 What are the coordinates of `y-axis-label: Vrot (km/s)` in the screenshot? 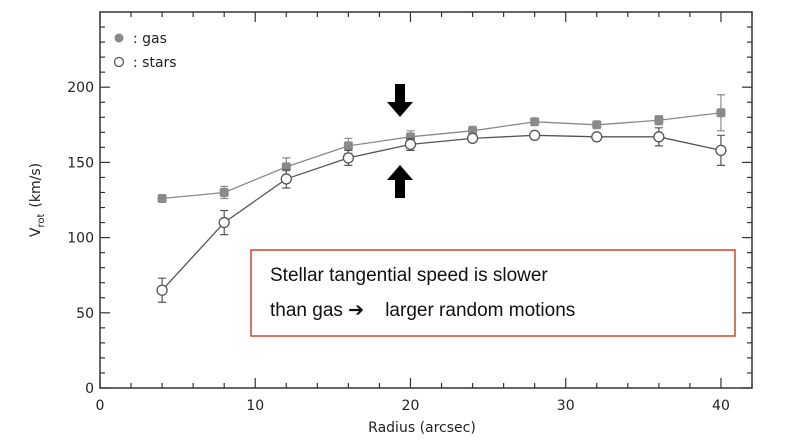 It's located at (37, 200).